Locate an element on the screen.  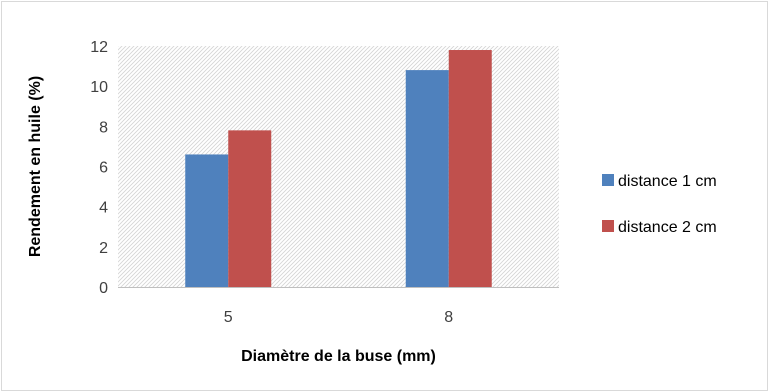
legend-label: distance 2 cm is located at coordinates (667, 227).